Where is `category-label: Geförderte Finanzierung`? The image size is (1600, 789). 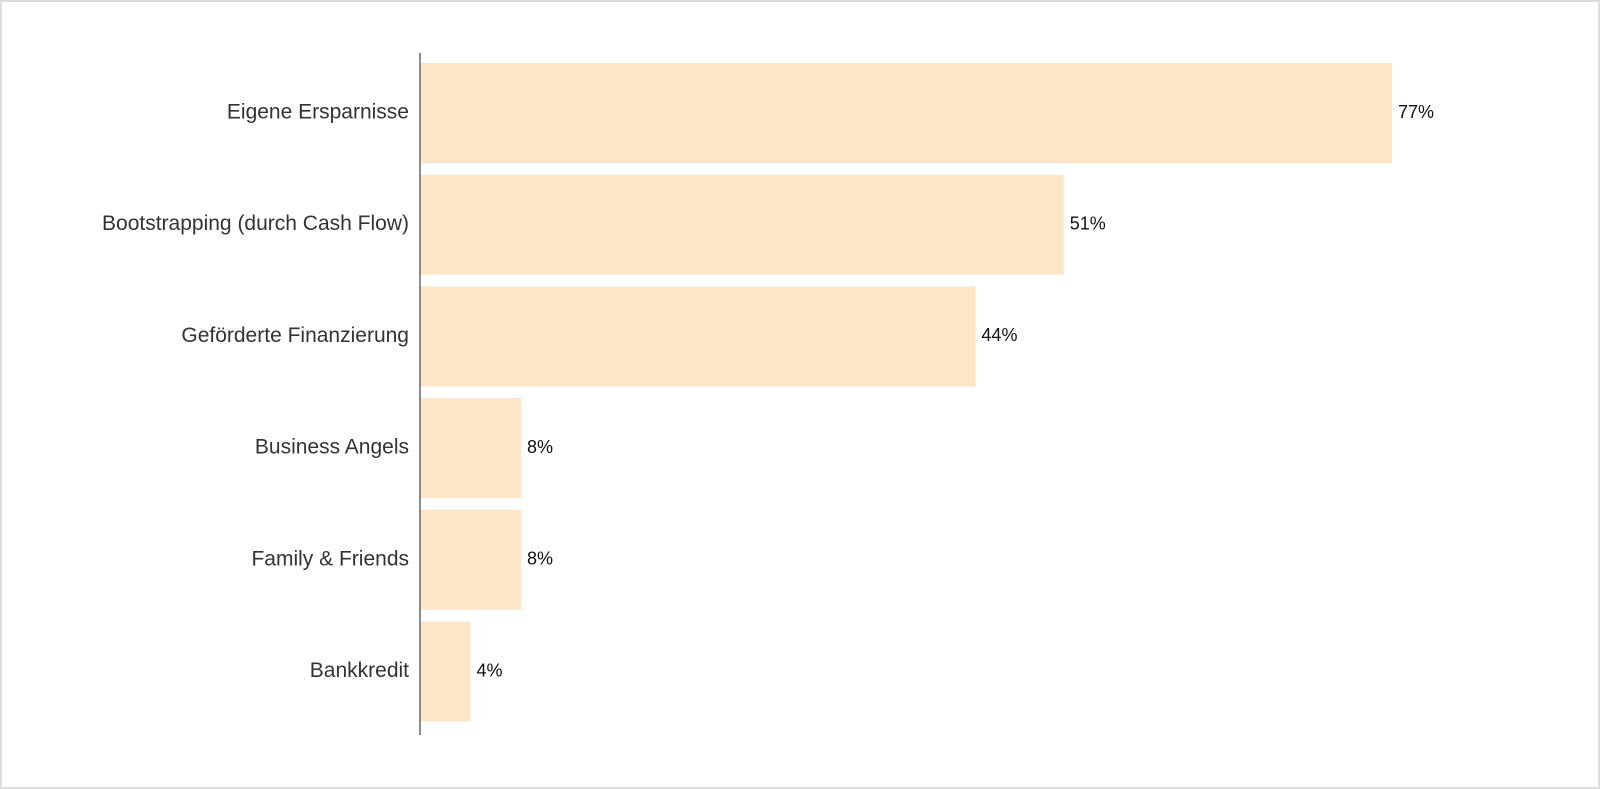
category-label: Geförderte Finanzierung is located at coordinates (295, 335).